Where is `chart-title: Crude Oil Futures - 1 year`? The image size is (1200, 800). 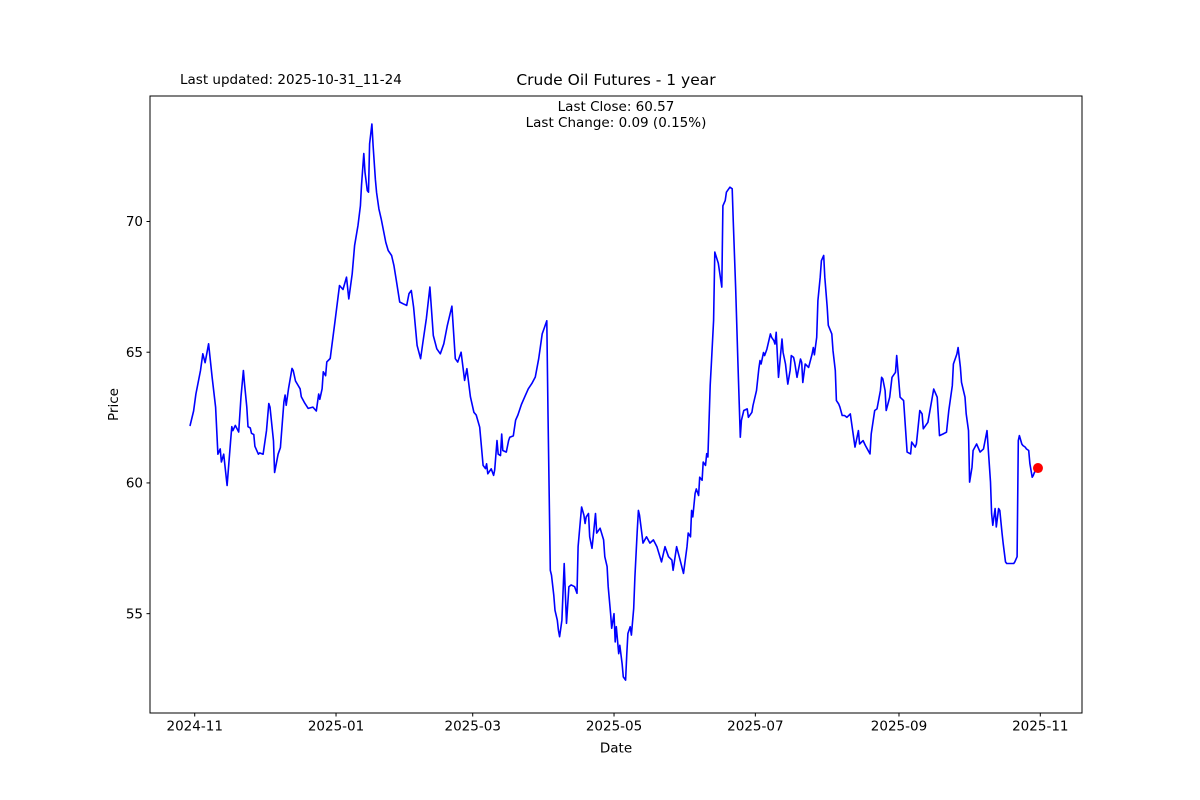 chart-title: Crude Oil Futures - 1 year is located at coordinates (616, 80).